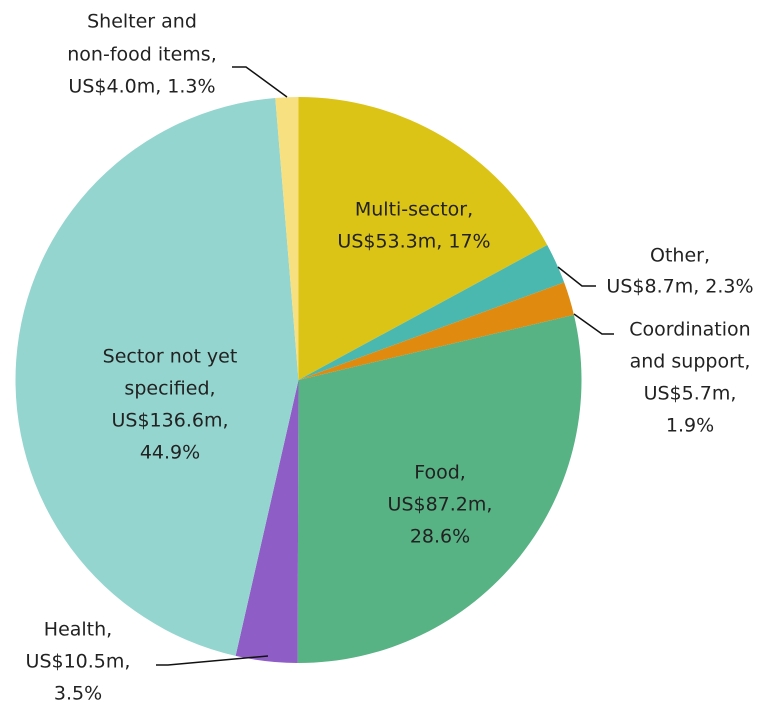 The height and width of the screenshot is (702, 764). Describe the element at coordinates (413, 242) in the screenshot. I see `slice-label: US$53.3m, 17%` at that location.